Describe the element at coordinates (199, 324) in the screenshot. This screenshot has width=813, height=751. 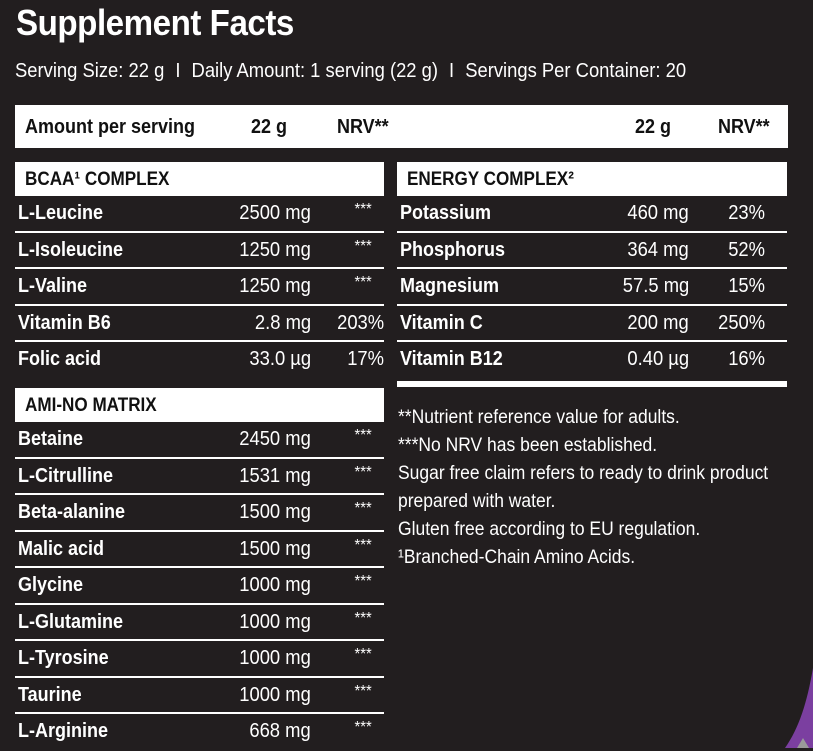
I see `bcaa-row: Vitamin B6 2.8 mg 203%` at that location.